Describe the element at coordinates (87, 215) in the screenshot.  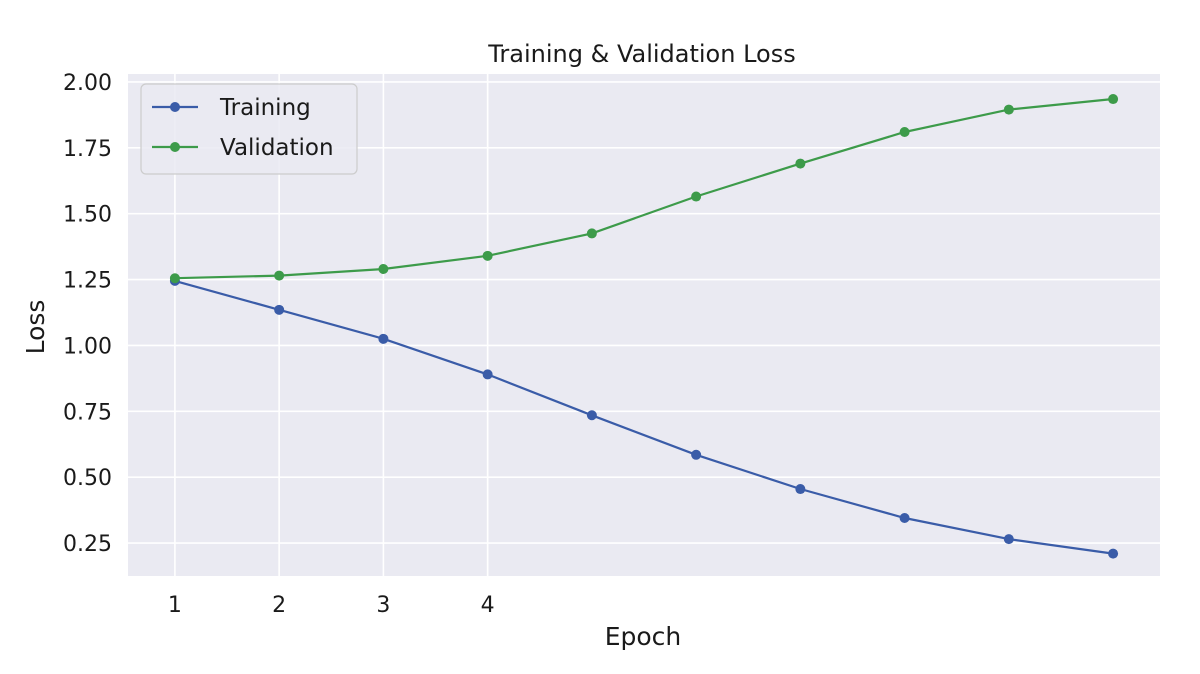
I see `y-tick-label: 1.50` at that location.